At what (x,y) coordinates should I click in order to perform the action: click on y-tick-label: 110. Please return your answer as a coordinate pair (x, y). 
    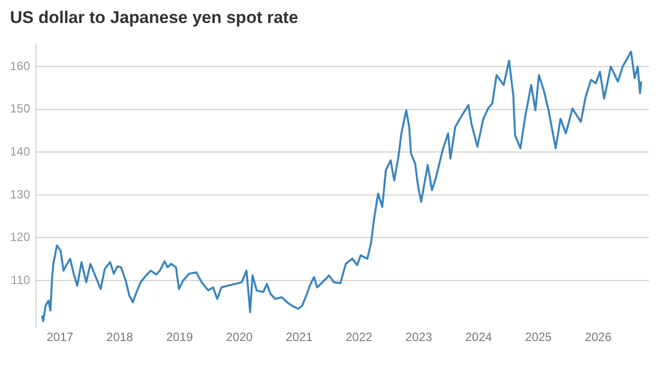
    Looking at the image, I should click on (20, 279).